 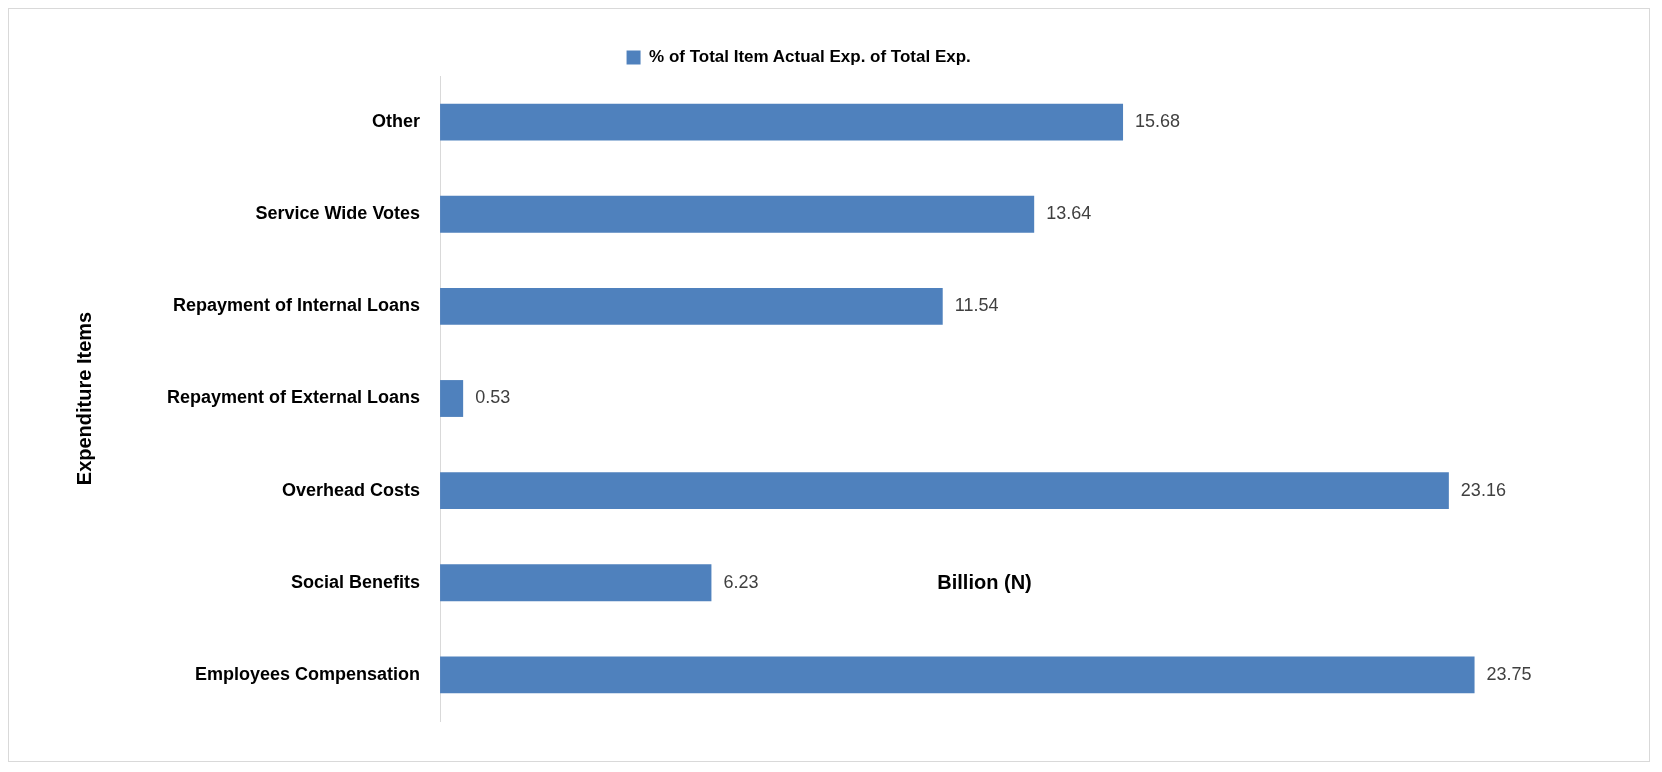 What do you see at coordinates (1483, 489) in the screenshot?
I see `data-label: 23.16` at bounding box center [1483, 489].